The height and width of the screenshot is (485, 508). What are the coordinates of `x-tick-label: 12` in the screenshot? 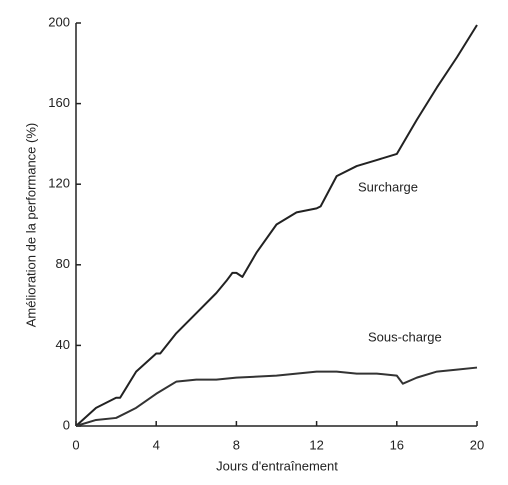 It's located at (316, 444).